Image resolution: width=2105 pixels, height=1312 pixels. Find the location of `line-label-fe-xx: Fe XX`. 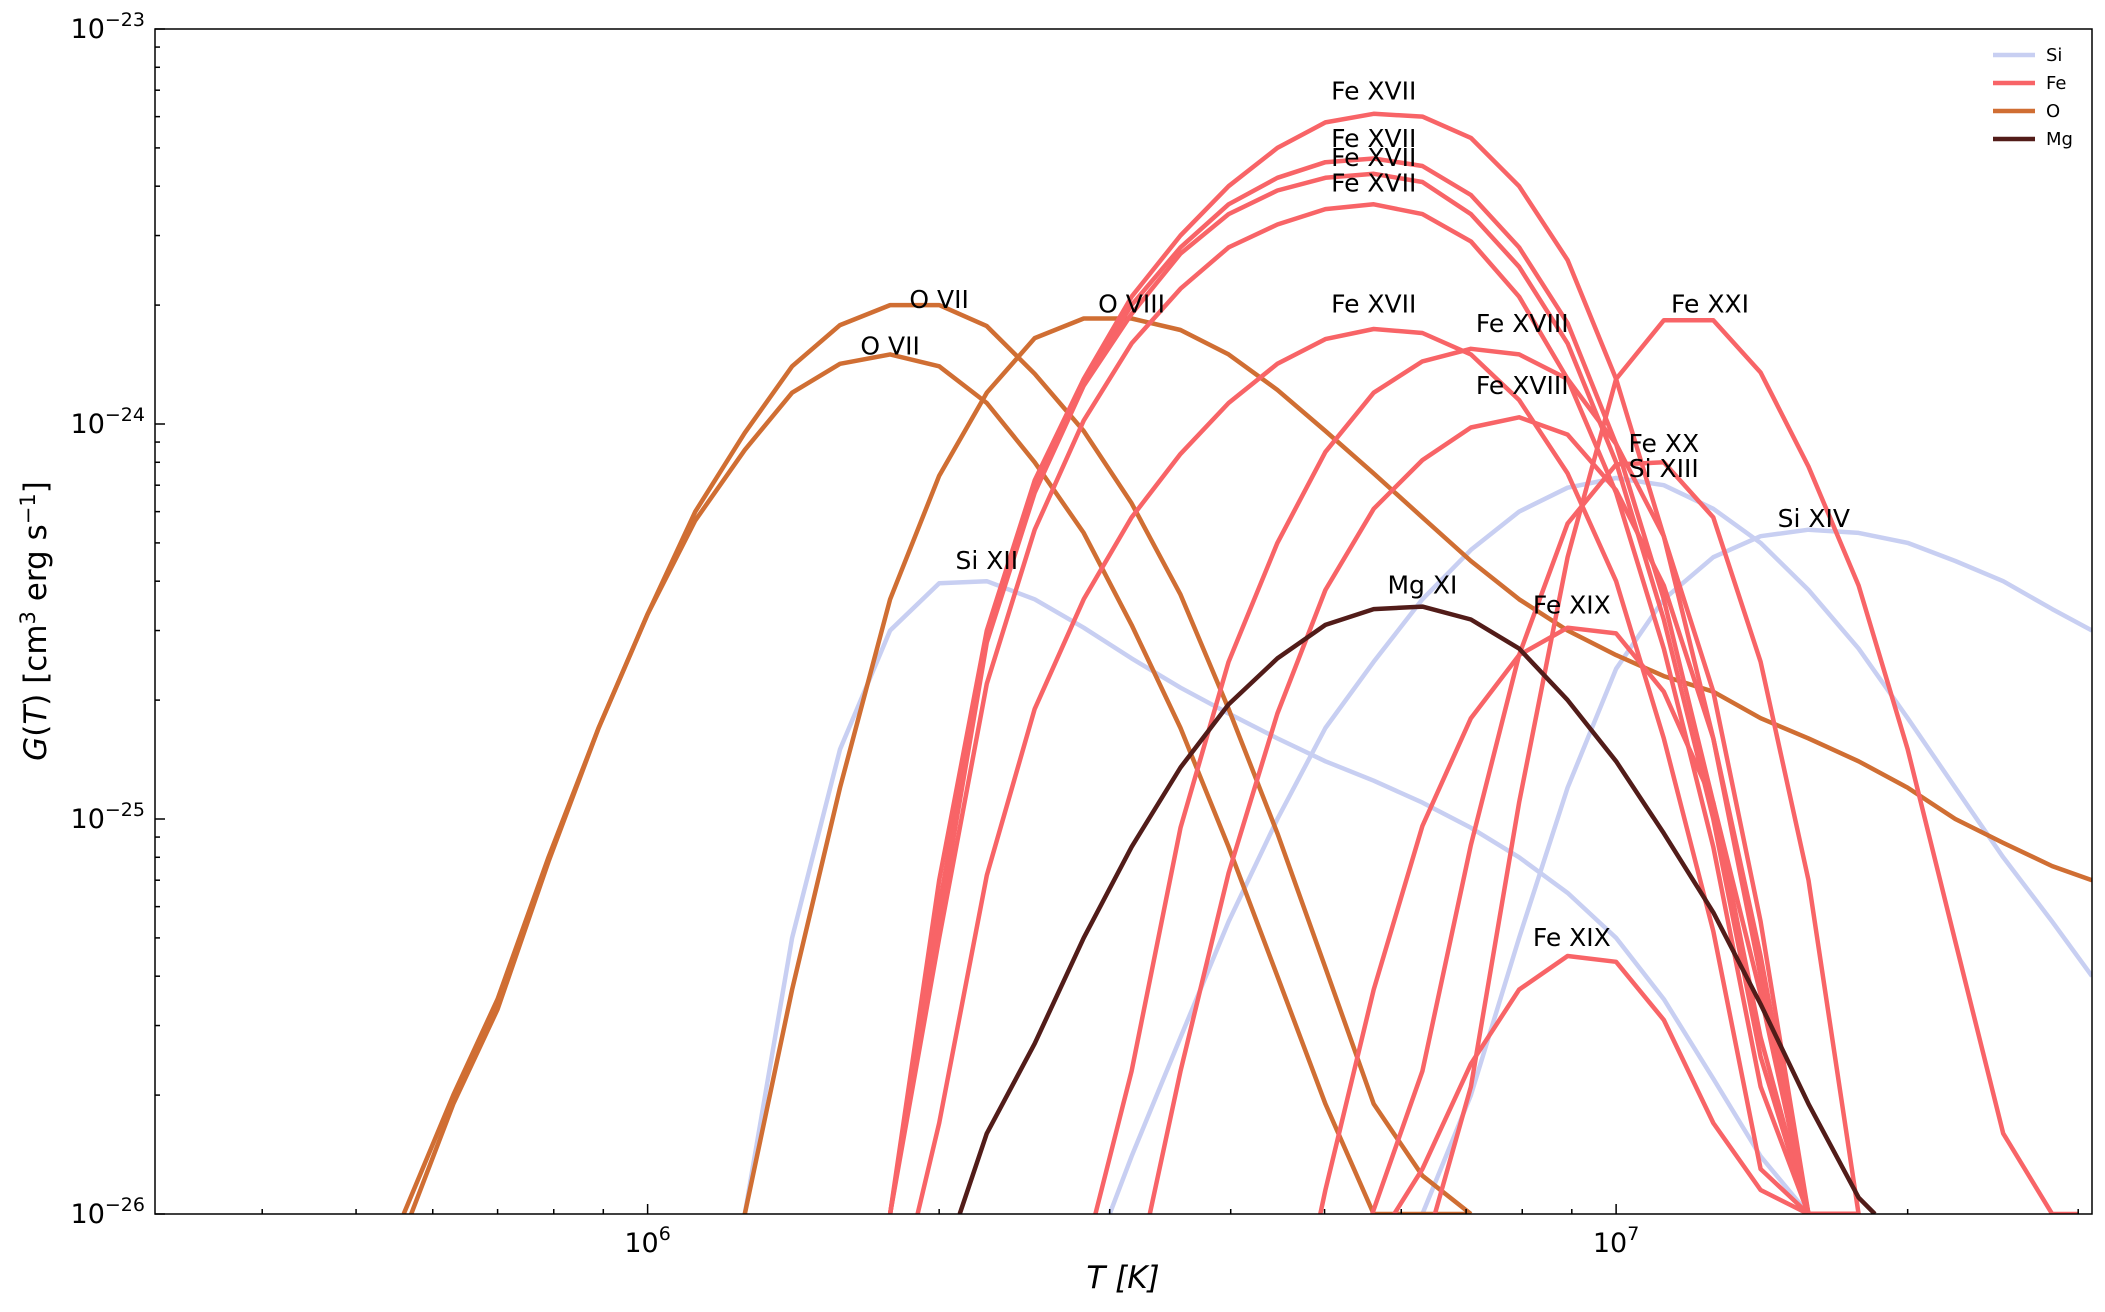

line-label-fe-xx: Fe XX is located at coordinates (1663, 443).